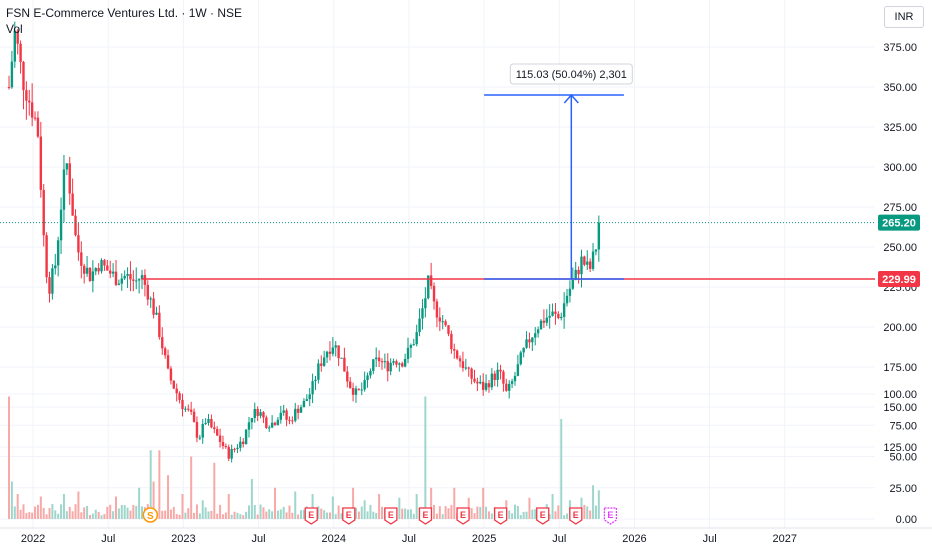 The height and width of the screenshot is (550, 932). Describe the element at coordinates (899, 251) in the screenshot. I see `price-tags: 265.20 229.99` at that location.